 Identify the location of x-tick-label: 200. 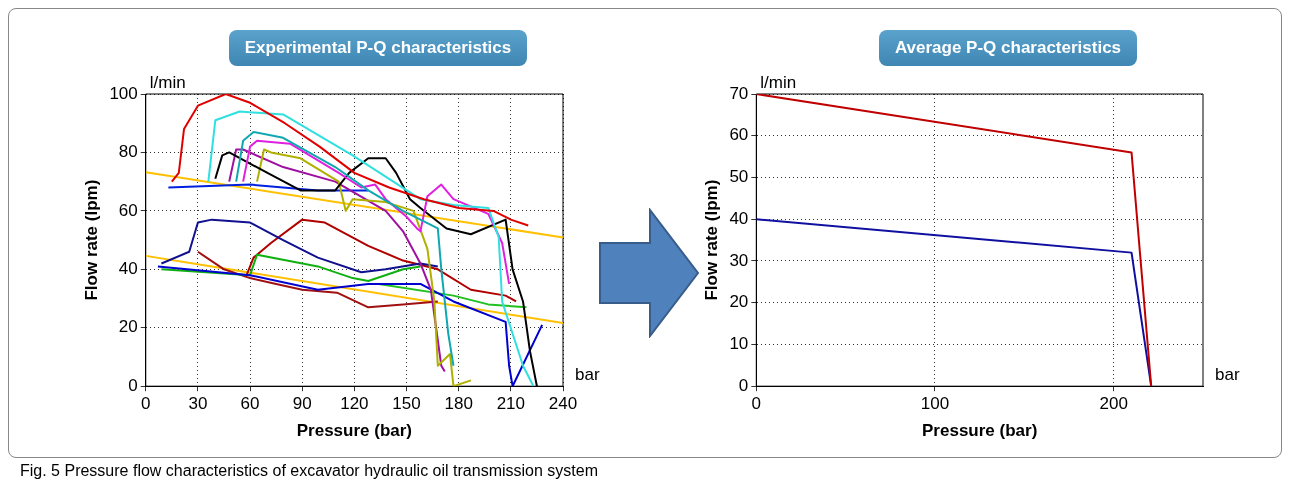
(1113, 404).